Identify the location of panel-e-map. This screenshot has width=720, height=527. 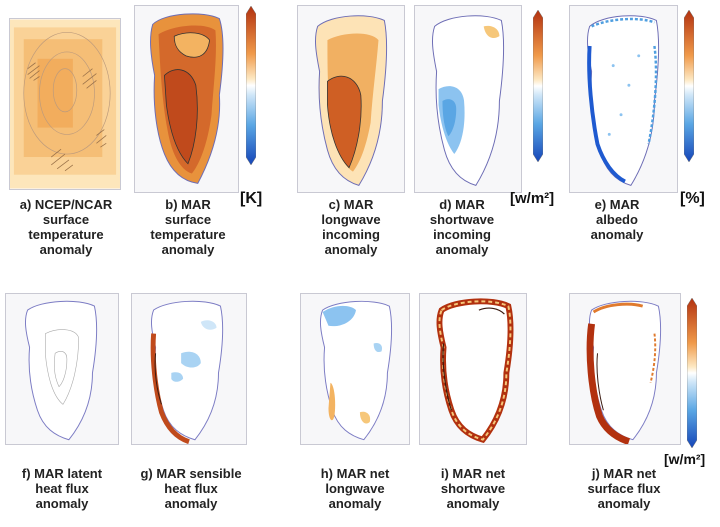
(623, 99).